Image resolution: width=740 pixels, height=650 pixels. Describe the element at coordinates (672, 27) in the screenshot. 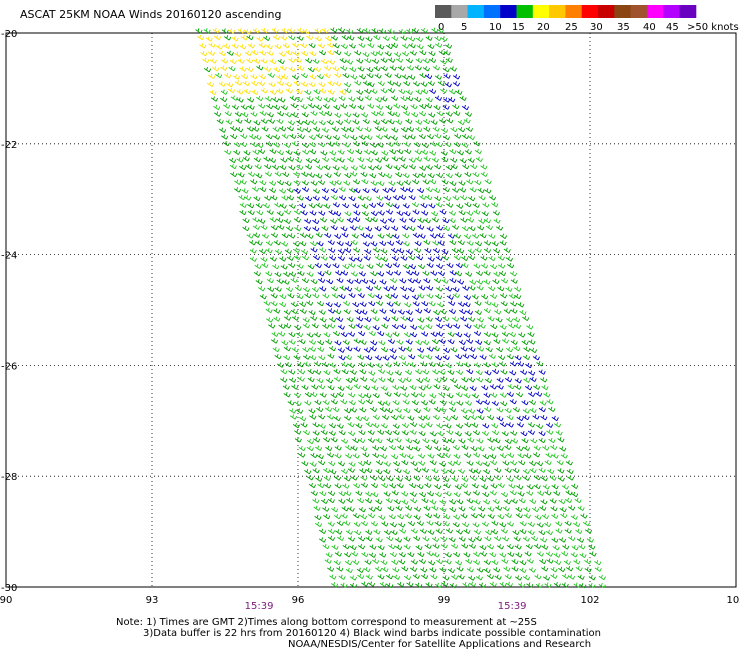

I see `legend-label: 45` at that location.